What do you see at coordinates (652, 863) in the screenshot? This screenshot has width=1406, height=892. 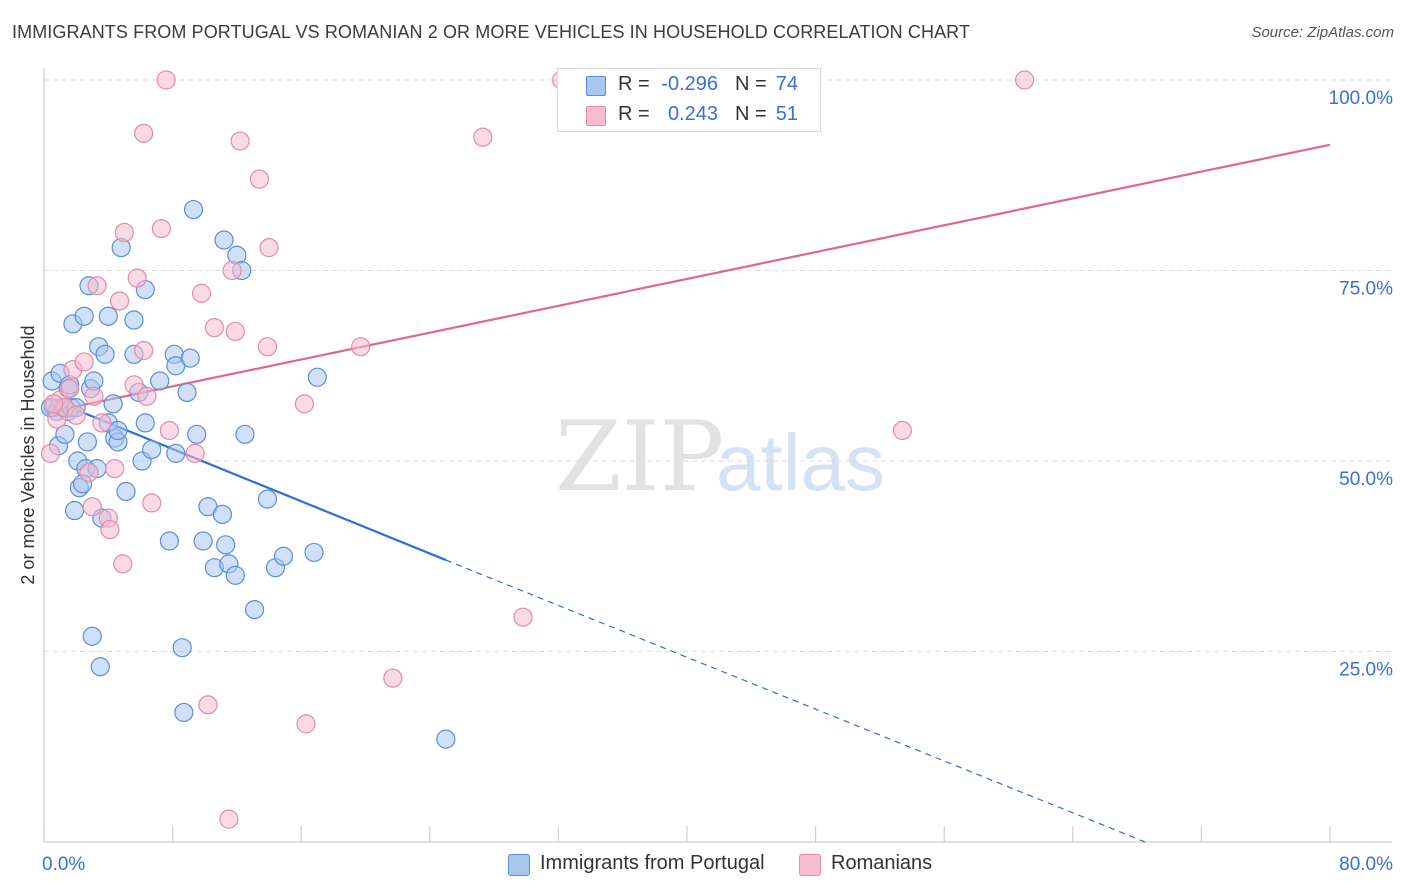 I see `legend-label-portugal: Immigrants from Portugal` at bounding box center [652, 863].